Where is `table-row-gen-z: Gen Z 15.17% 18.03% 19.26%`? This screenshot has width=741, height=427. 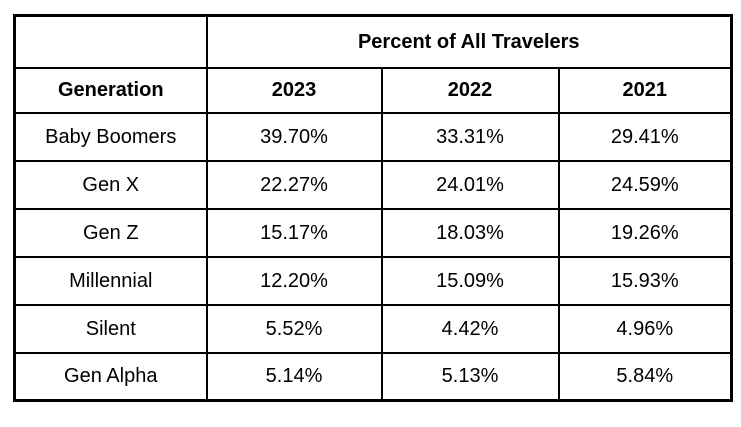
table-row-gen-z: Gen Z 15.17% 18.03% 19.26% is located at coordinates (373, 232).